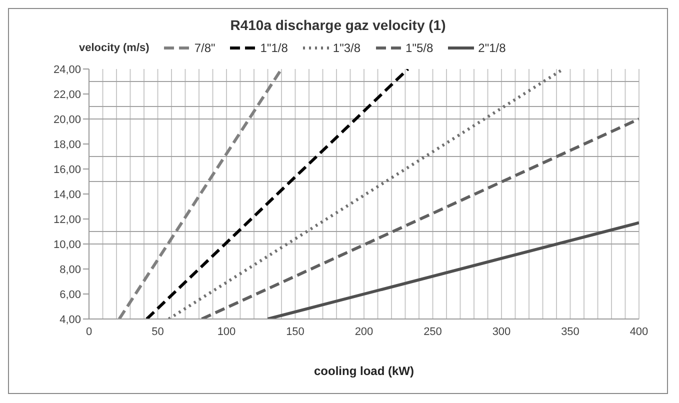 The image size is (679, 403). What do you see at coordinates (501, 332) in the screenshot?
I see `x-tick-label: 300` at bounding box center [501, 332].